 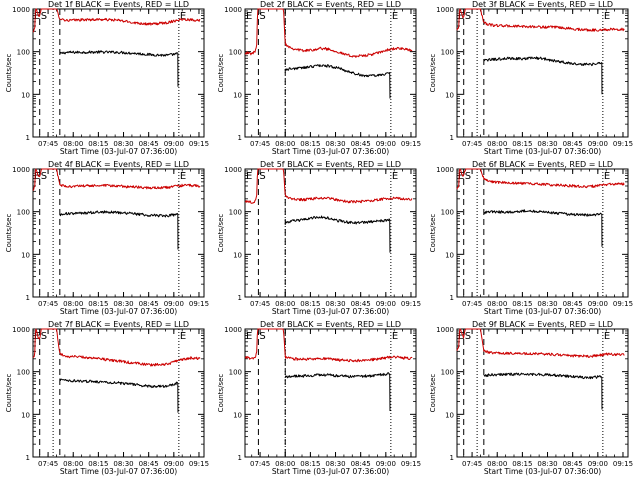 What do you see at coordinates (330, 324) in the screenshot?
I see `panel-title: Det 8f BLACK = Events, RED = LLD` at bounding box center [330, 324].